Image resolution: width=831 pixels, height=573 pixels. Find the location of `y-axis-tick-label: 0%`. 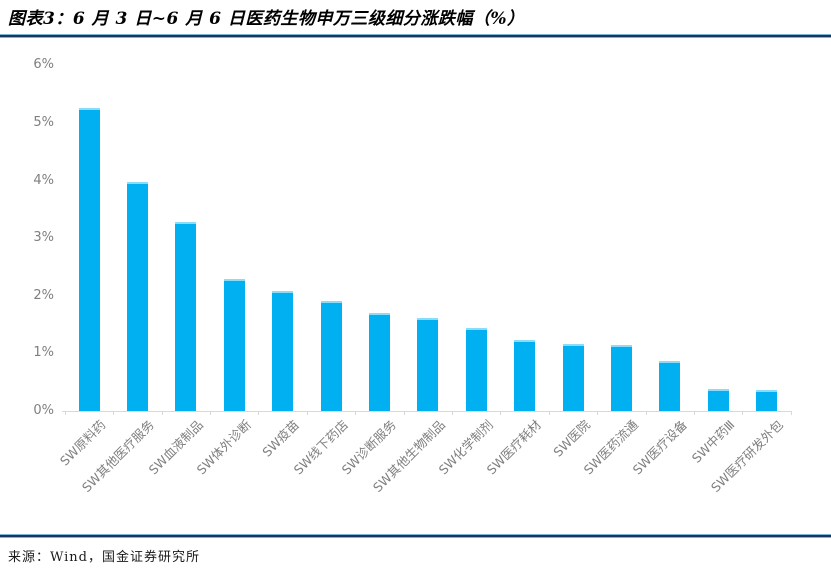

y-axis-tick-label: 0% is located at coordinates (43, 410).